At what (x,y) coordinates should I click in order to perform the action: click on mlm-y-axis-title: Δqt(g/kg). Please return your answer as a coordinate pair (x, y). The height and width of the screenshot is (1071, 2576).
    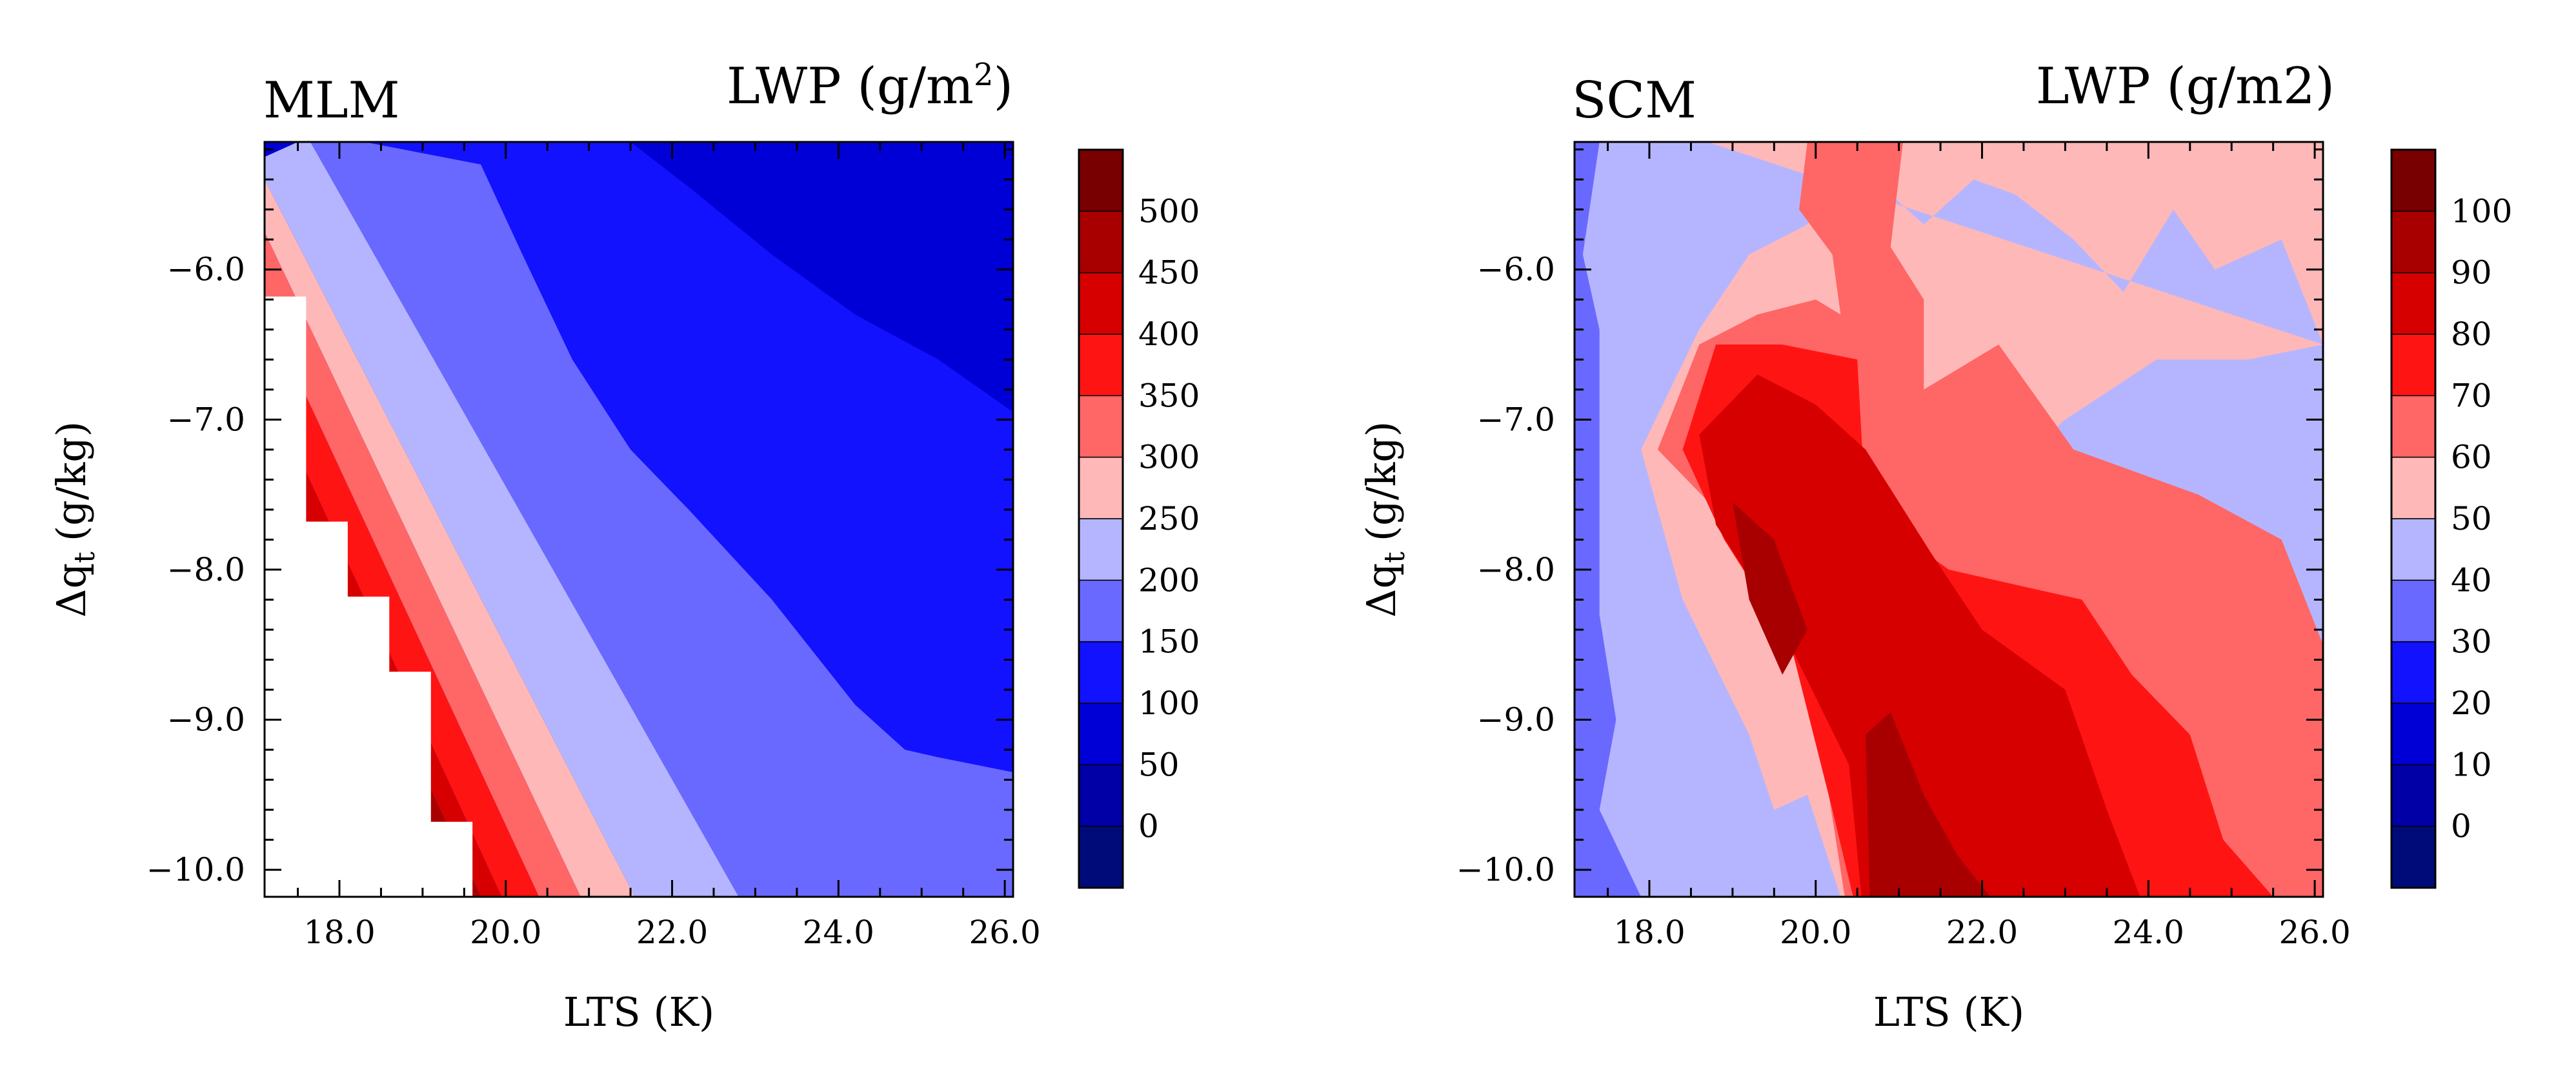
    Looking at the image, I should click on (74, 519).